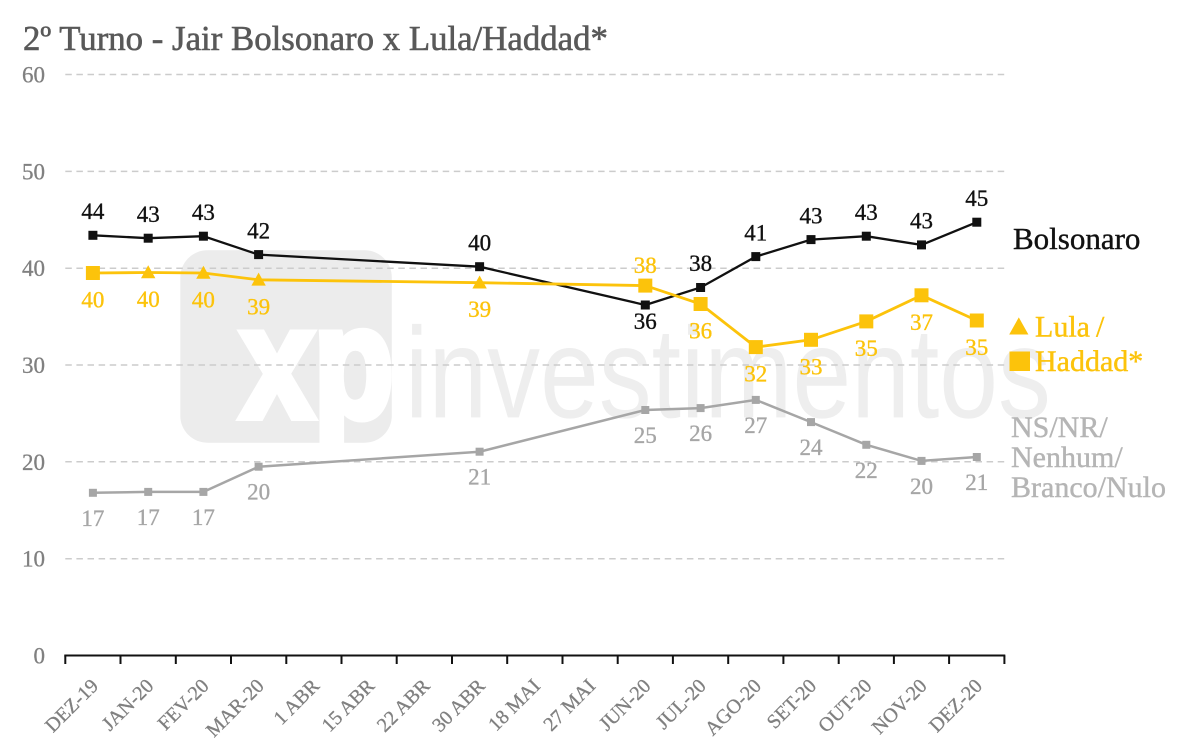  What do you see at coordinates (755, 374) in the screenshot?
I see `svg-text: 32` at bounding box center [755, 374].